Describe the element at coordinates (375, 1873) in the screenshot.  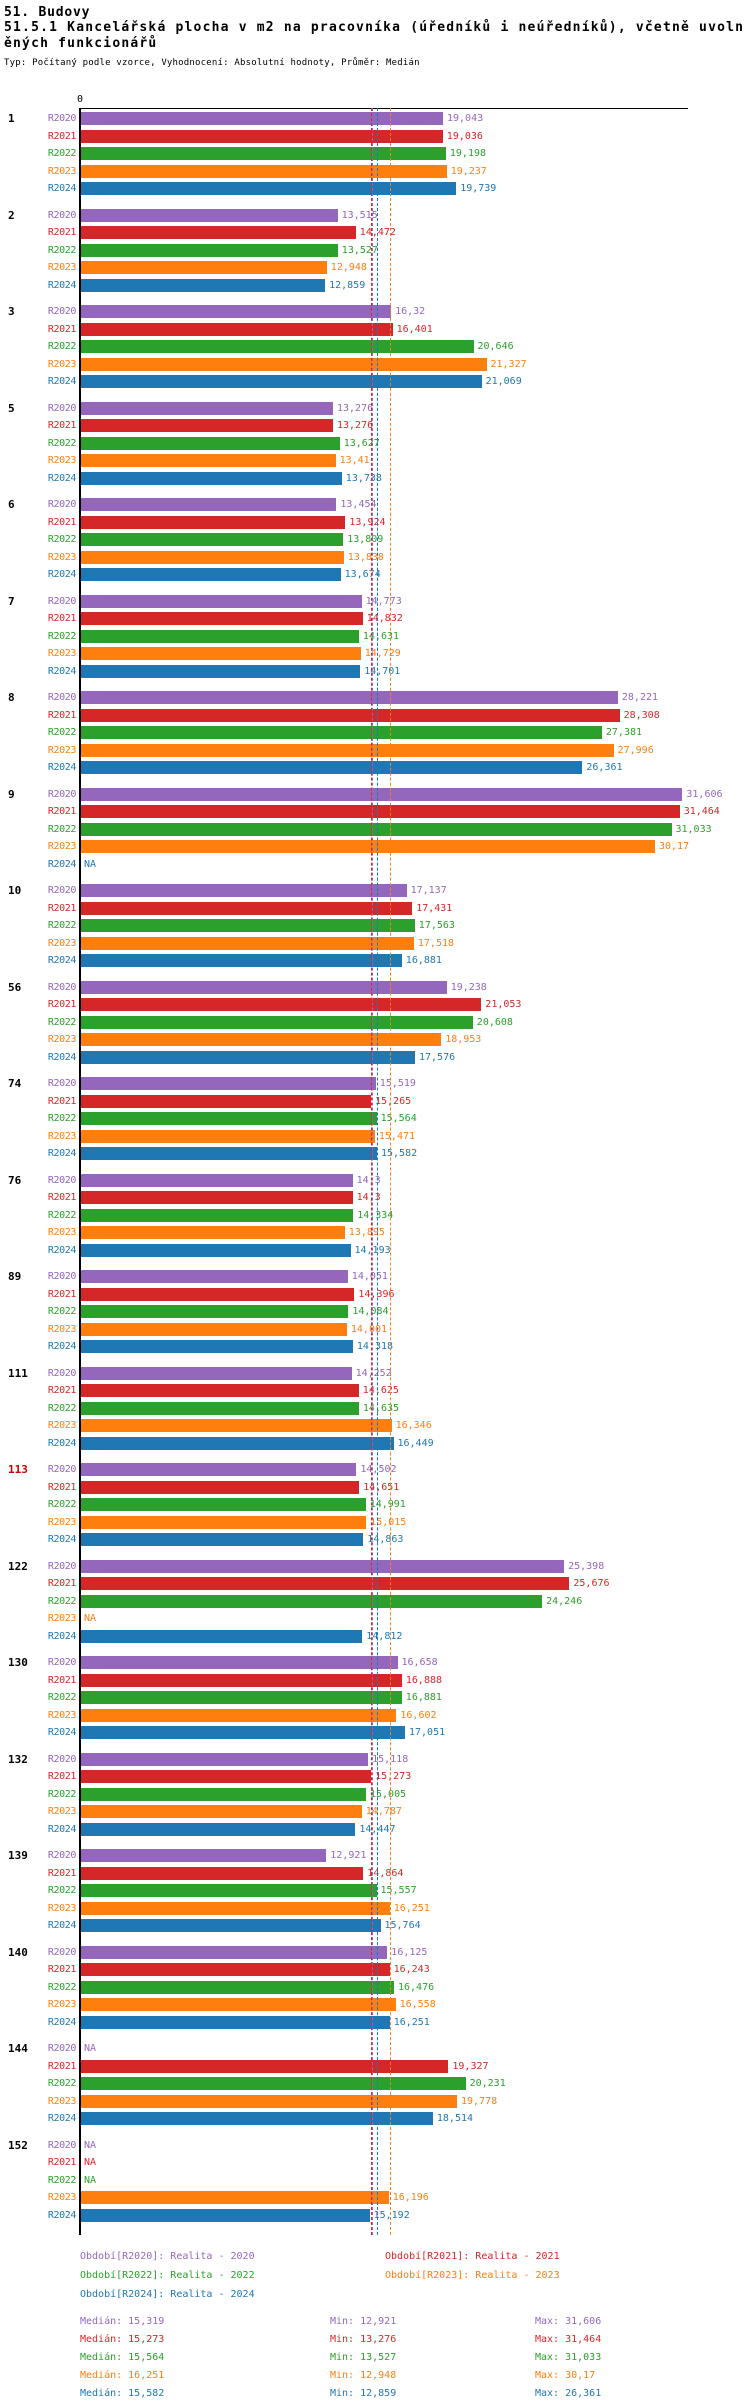
I see `bar-row: R2021 14,864` at that location.